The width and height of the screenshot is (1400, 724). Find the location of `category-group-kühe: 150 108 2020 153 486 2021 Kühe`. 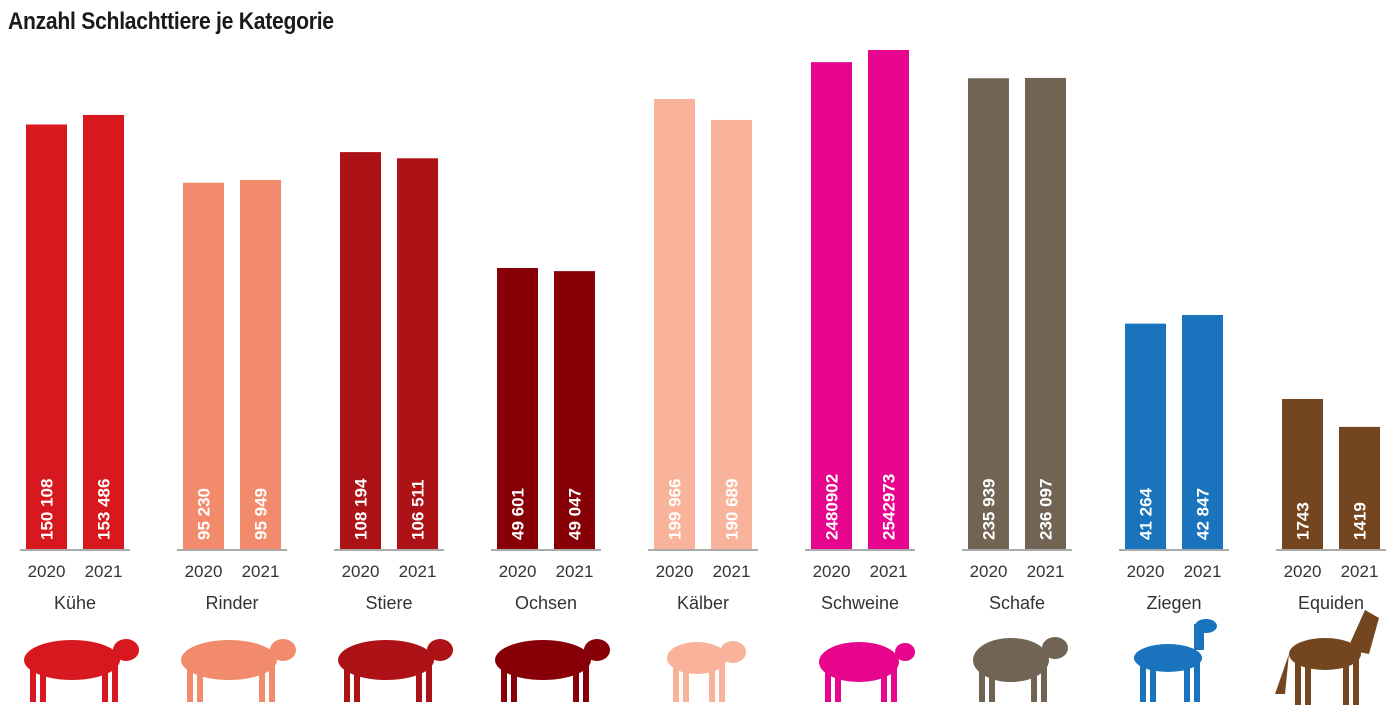

category-group-kühe: 150 108 2020 153 486 2021 Kühe is located at coordinates (79, 408).